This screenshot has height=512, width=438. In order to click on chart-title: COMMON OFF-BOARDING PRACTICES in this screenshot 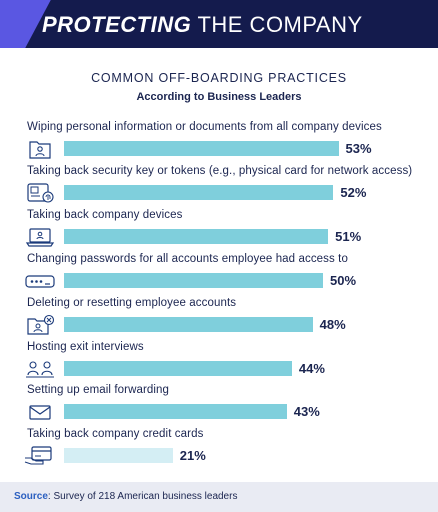, I will do `click(219, 78)`.